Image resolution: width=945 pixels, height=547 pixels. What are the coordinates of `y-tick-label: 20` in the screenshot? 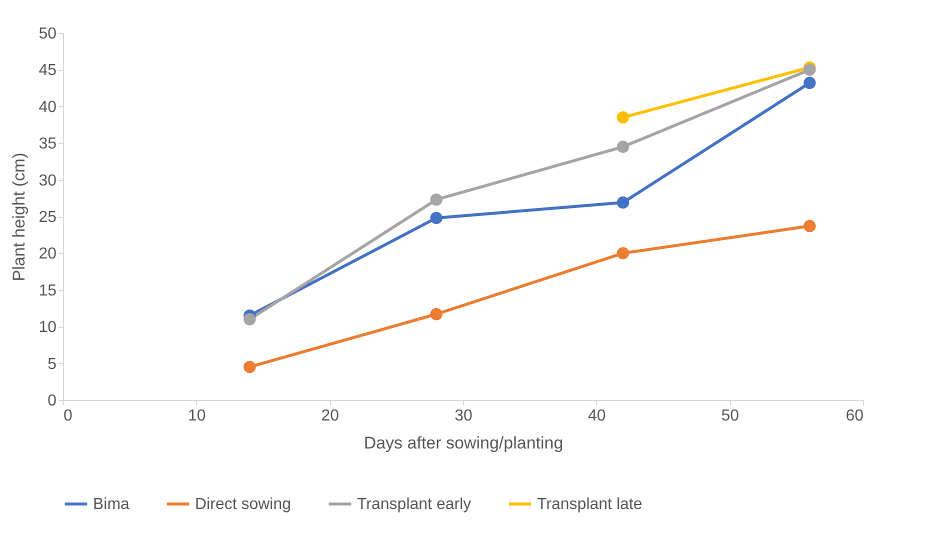 It's located at (47, 254).